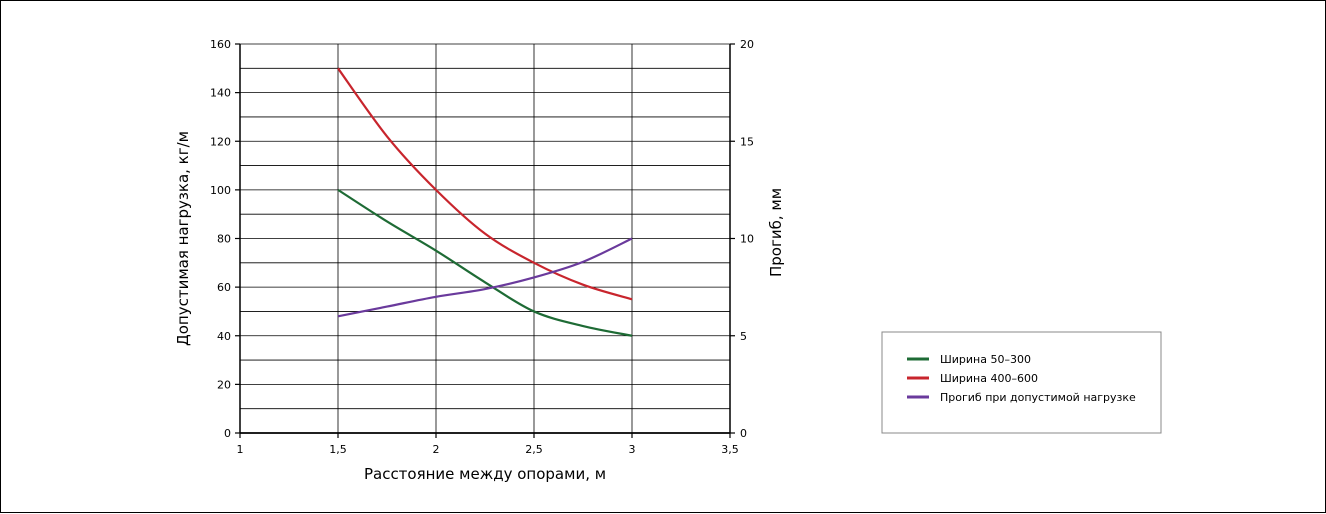 Image resolution: width=1326 pixels, height=514 pixels. I want to click on y-left-axis-title: Допустимая нагрузка, кг/м, so click(183, 238).